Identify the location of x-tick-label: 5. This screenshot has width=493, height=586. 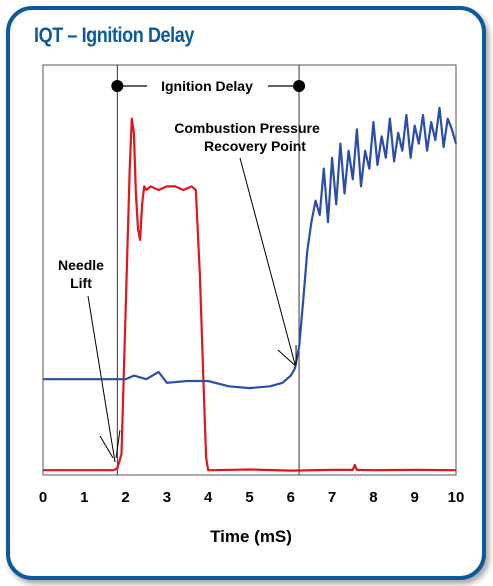
(249, 497).